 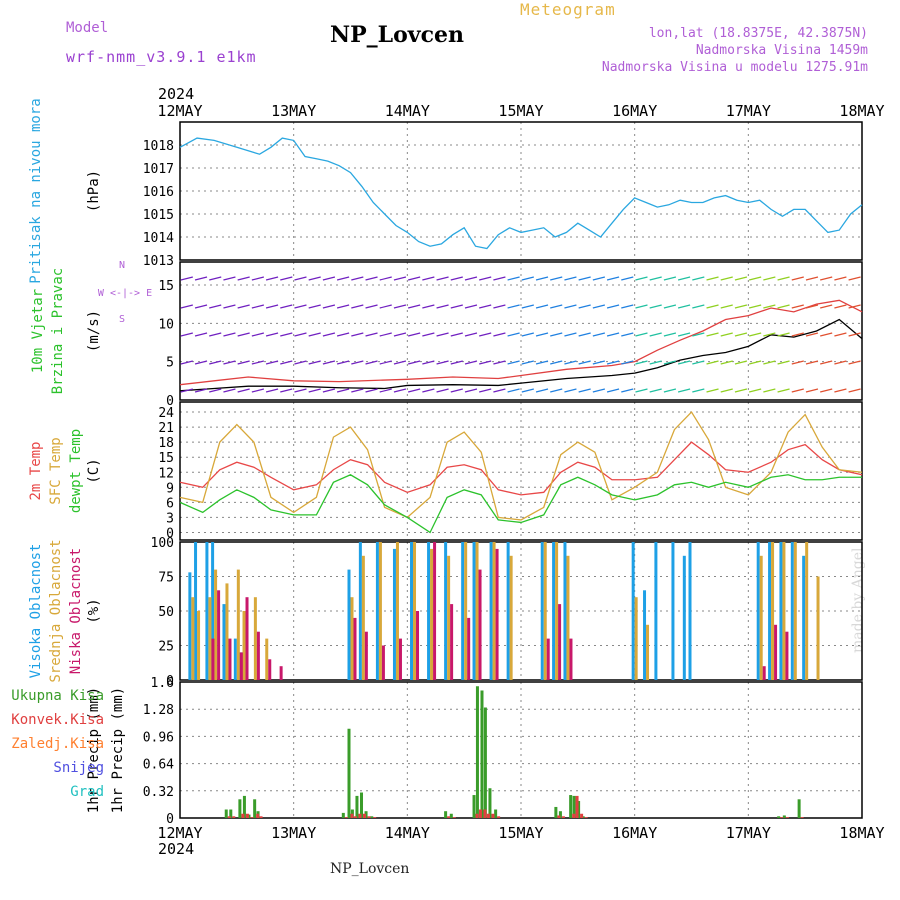 I want to click on y-tick-label: 10, so click(x=166, y=324).